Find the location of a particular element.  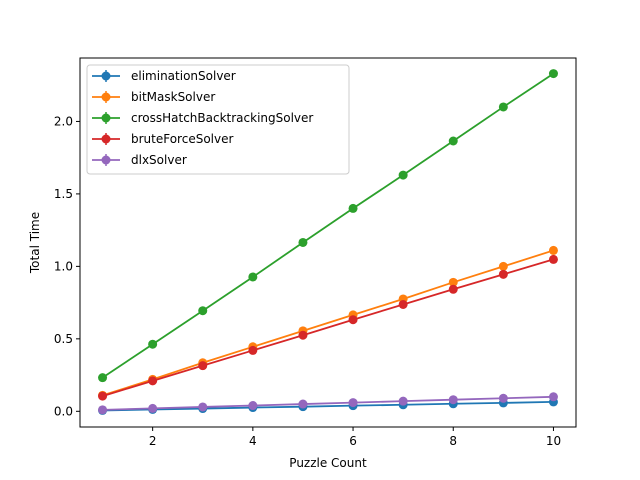

x-axis-label: Puzzle Count is located at coordinates (328, 463).